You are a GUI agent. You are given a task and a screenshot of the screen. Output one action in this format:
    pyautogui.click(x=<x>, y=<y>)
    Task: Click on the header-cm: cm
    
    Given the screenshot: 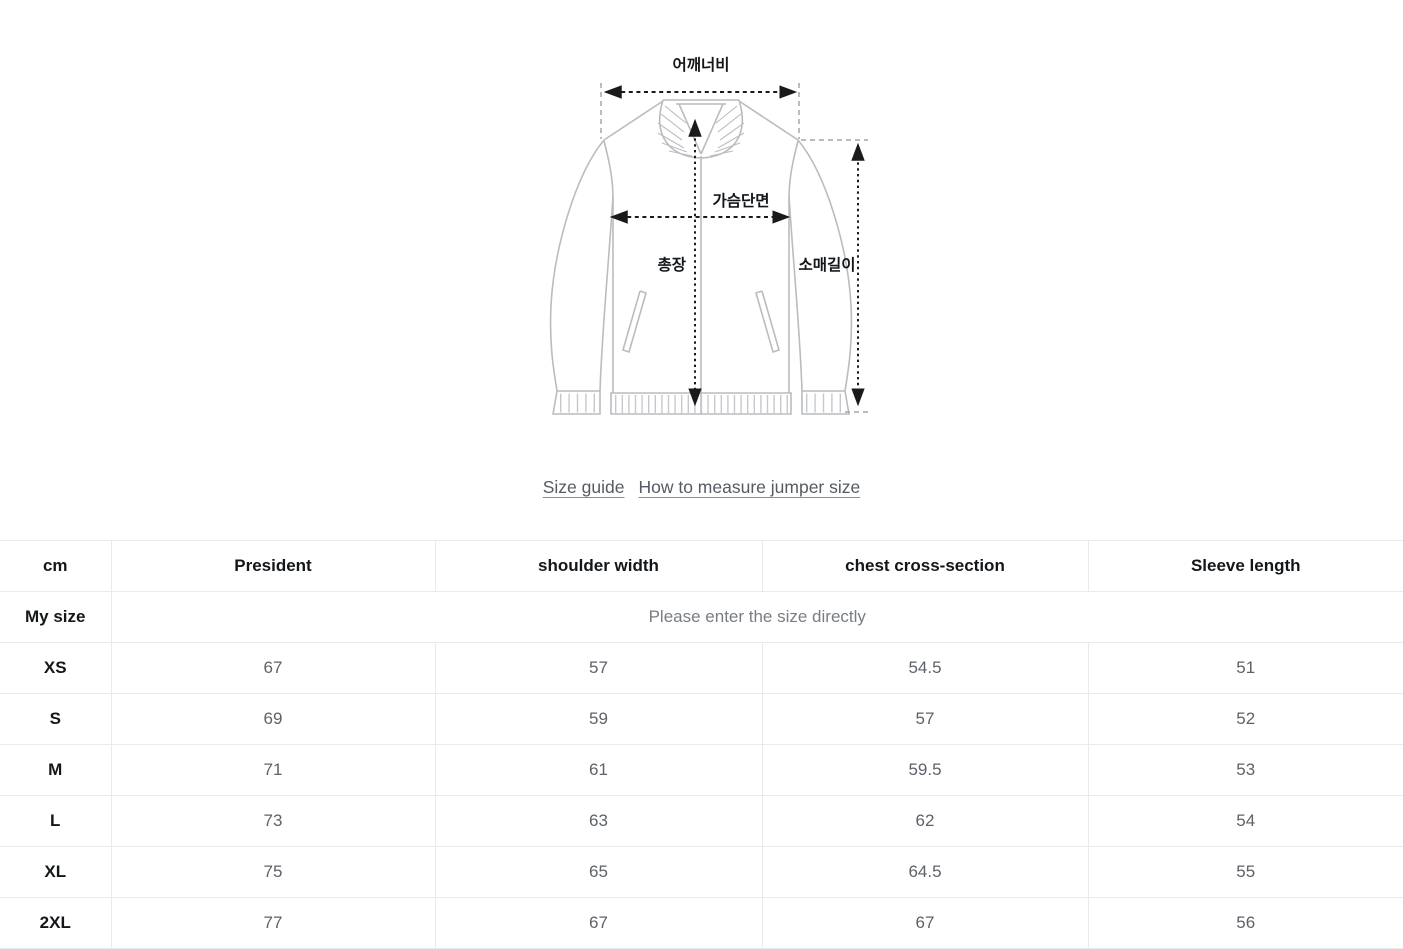 What is the action you would take?
    pyautogui.click(x=55, y=566)
    